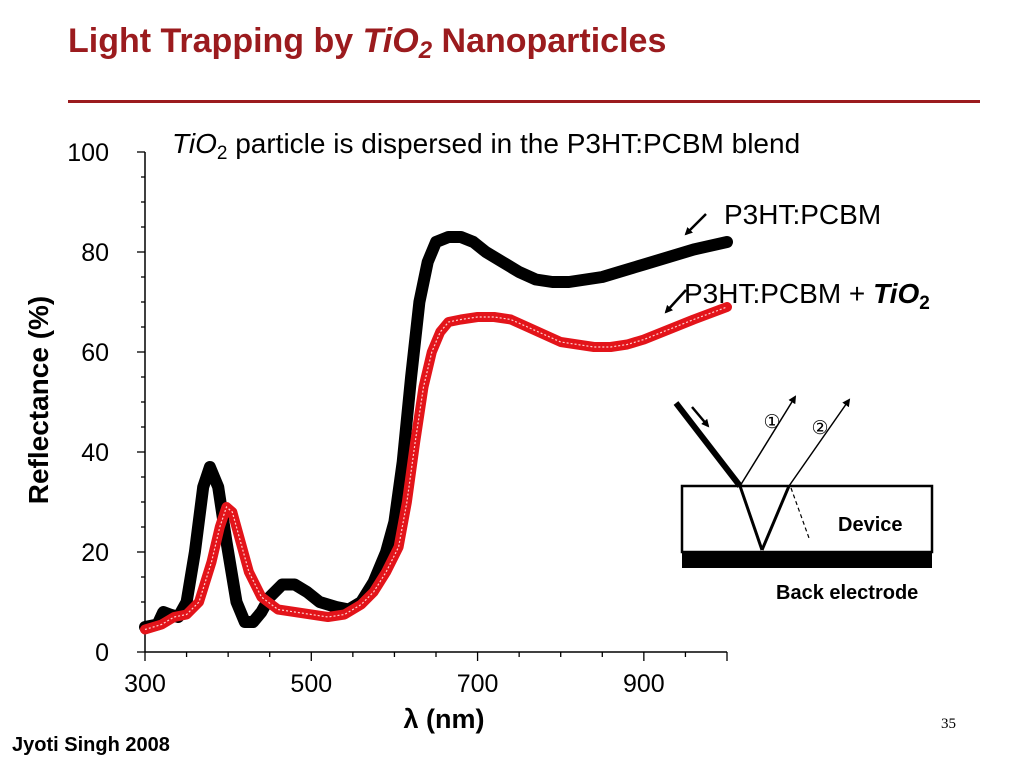  Describe the element at coordinates (819, 428) in the screenshot. I see `ray-2-label: ②` at that location.